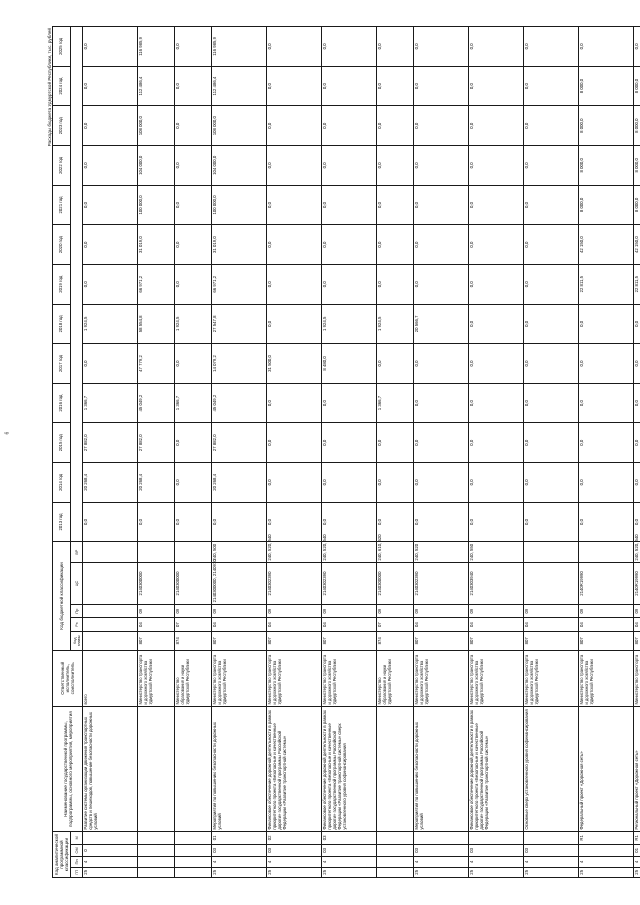 The height and width of the screenshot is (905, 640). Describe the element at coordinates (61, 403) in the screenshot. I see `header-year-2016: 2016 год` at that location.